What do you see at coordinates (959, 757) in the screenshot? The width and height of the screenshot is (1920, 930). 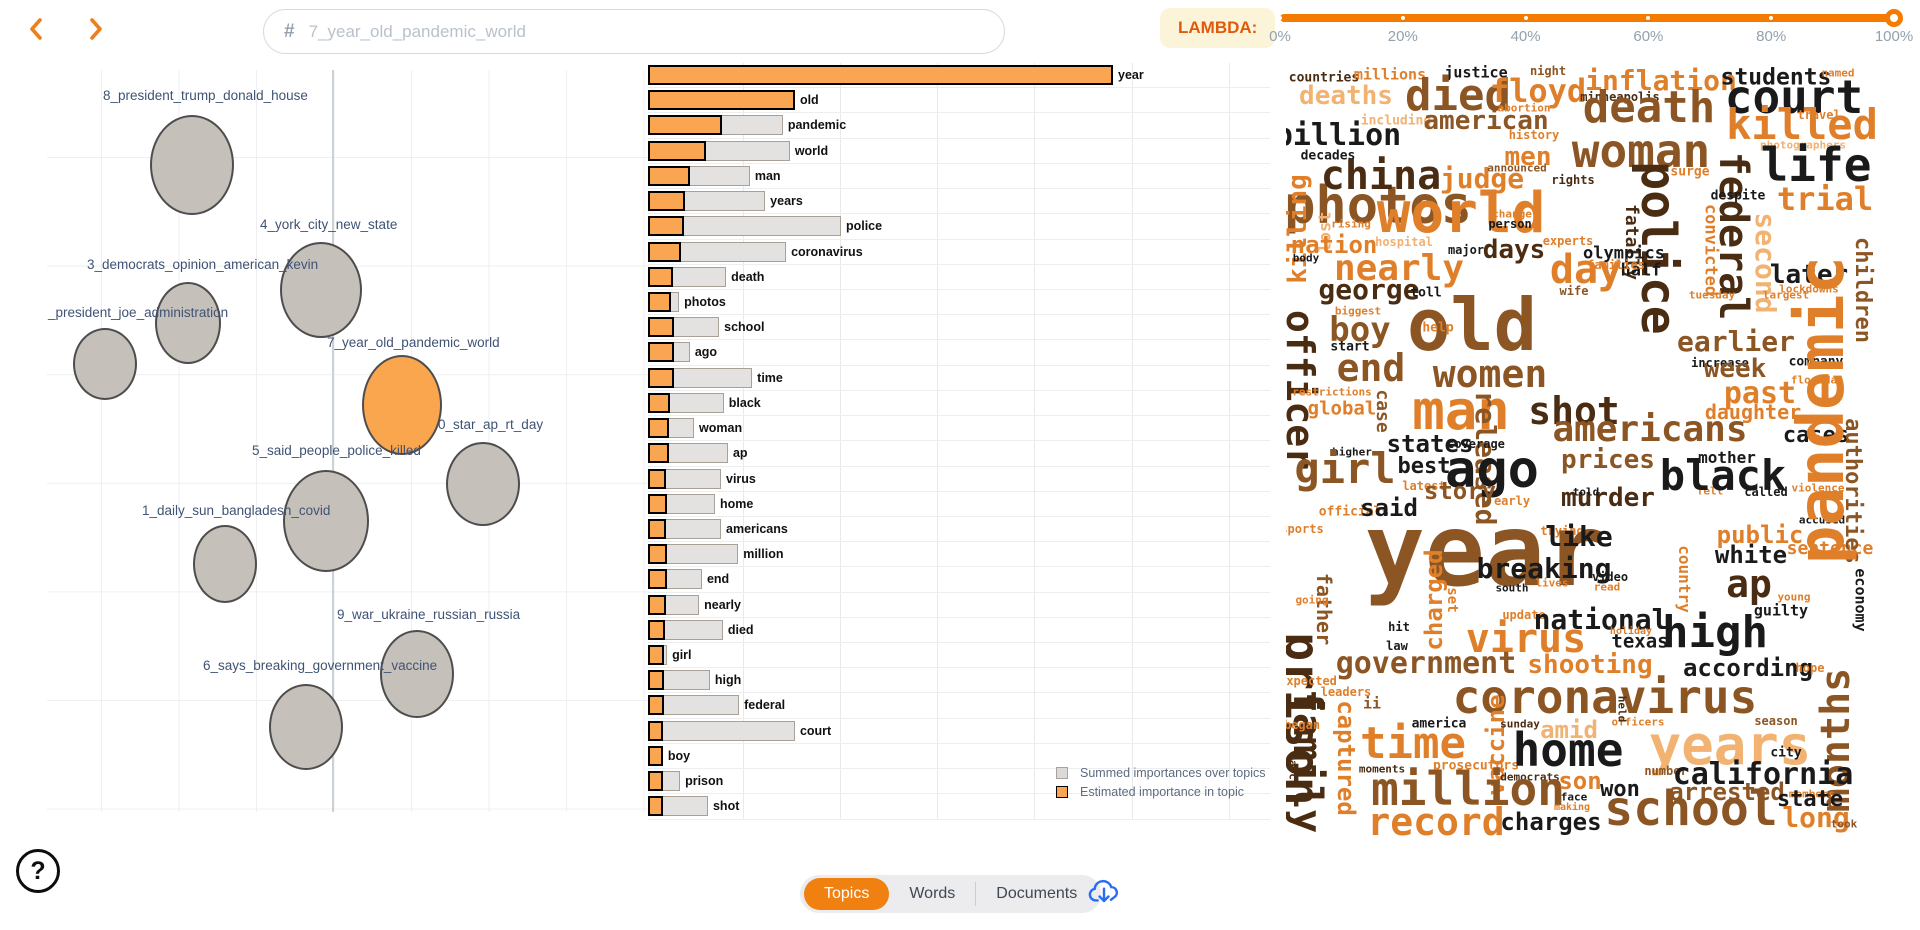 I see `term-bar-row: boy` at bounding box center [959, 757].